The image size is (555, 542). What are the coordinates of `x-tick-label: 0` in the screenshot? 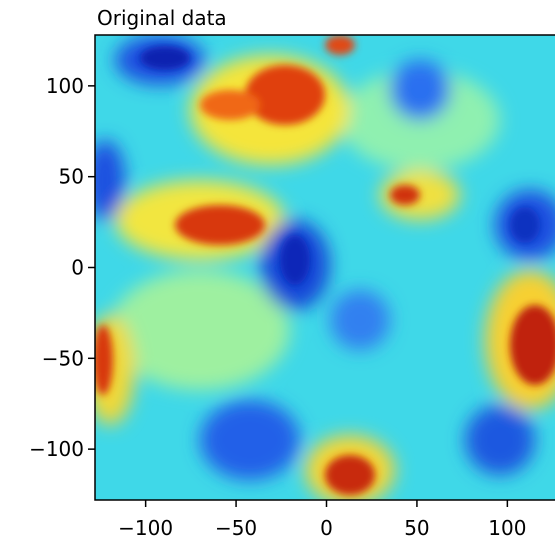 It's located at (326, 528).